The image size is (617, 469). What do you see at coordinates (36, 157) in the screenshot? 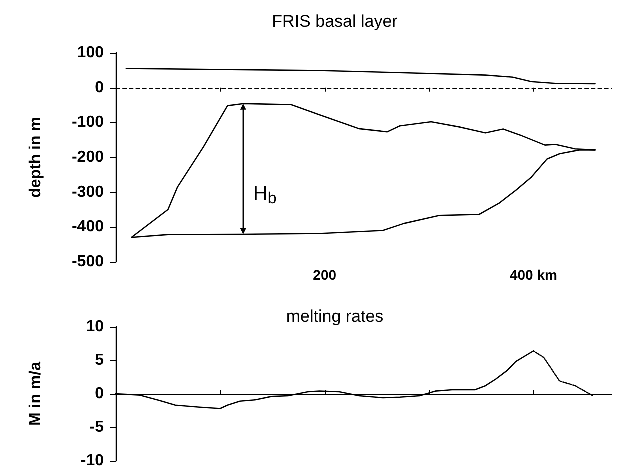
I see `y-axis-title: depth in m` at bounding box center [36, 157].